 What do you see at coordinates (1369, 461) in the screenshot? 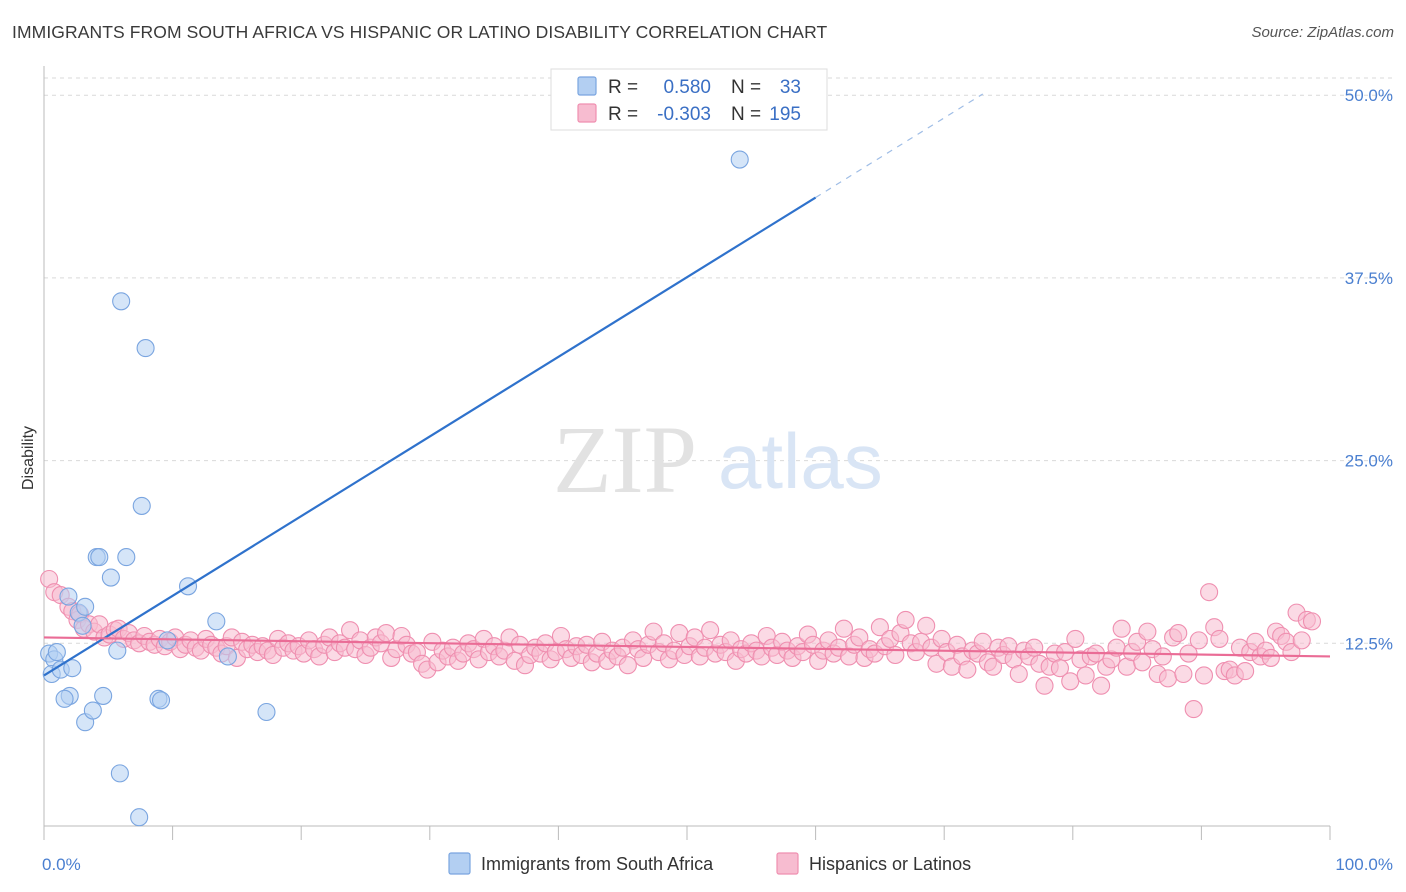
I see `y-tick-label-1: 25.0%` at bounding box center [1369, 461].